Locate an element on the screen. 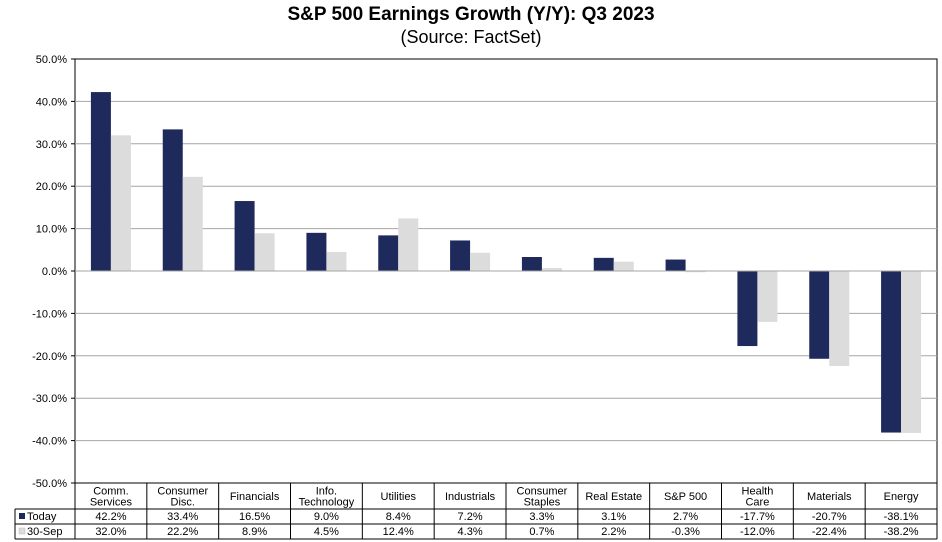  y-tick-label: -30.0% is located at coordinates (49, 399).